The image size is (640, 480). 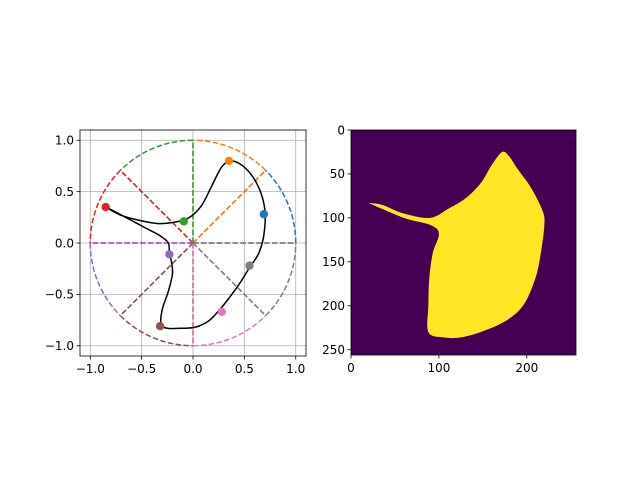 What do you see at coordinates (244, 369) in the screenshot?
I see `x-tick-label: 0.5` at bounding box center [244, 369].